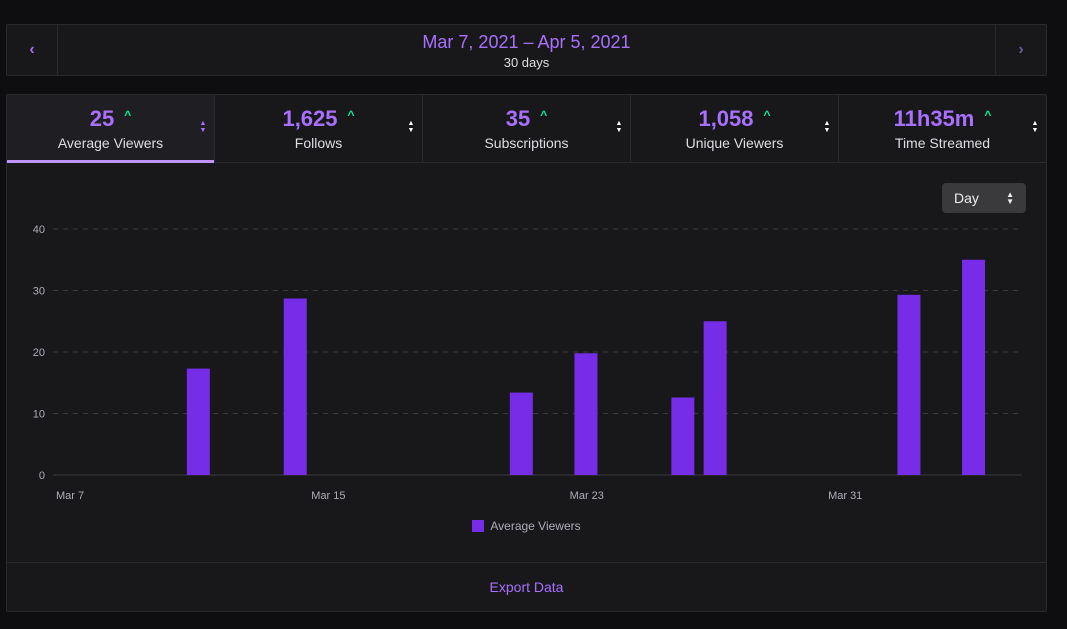  Describe the element at coordinates (726, 118) in the screenshot. I see `stat-value: 1,058` at that location.